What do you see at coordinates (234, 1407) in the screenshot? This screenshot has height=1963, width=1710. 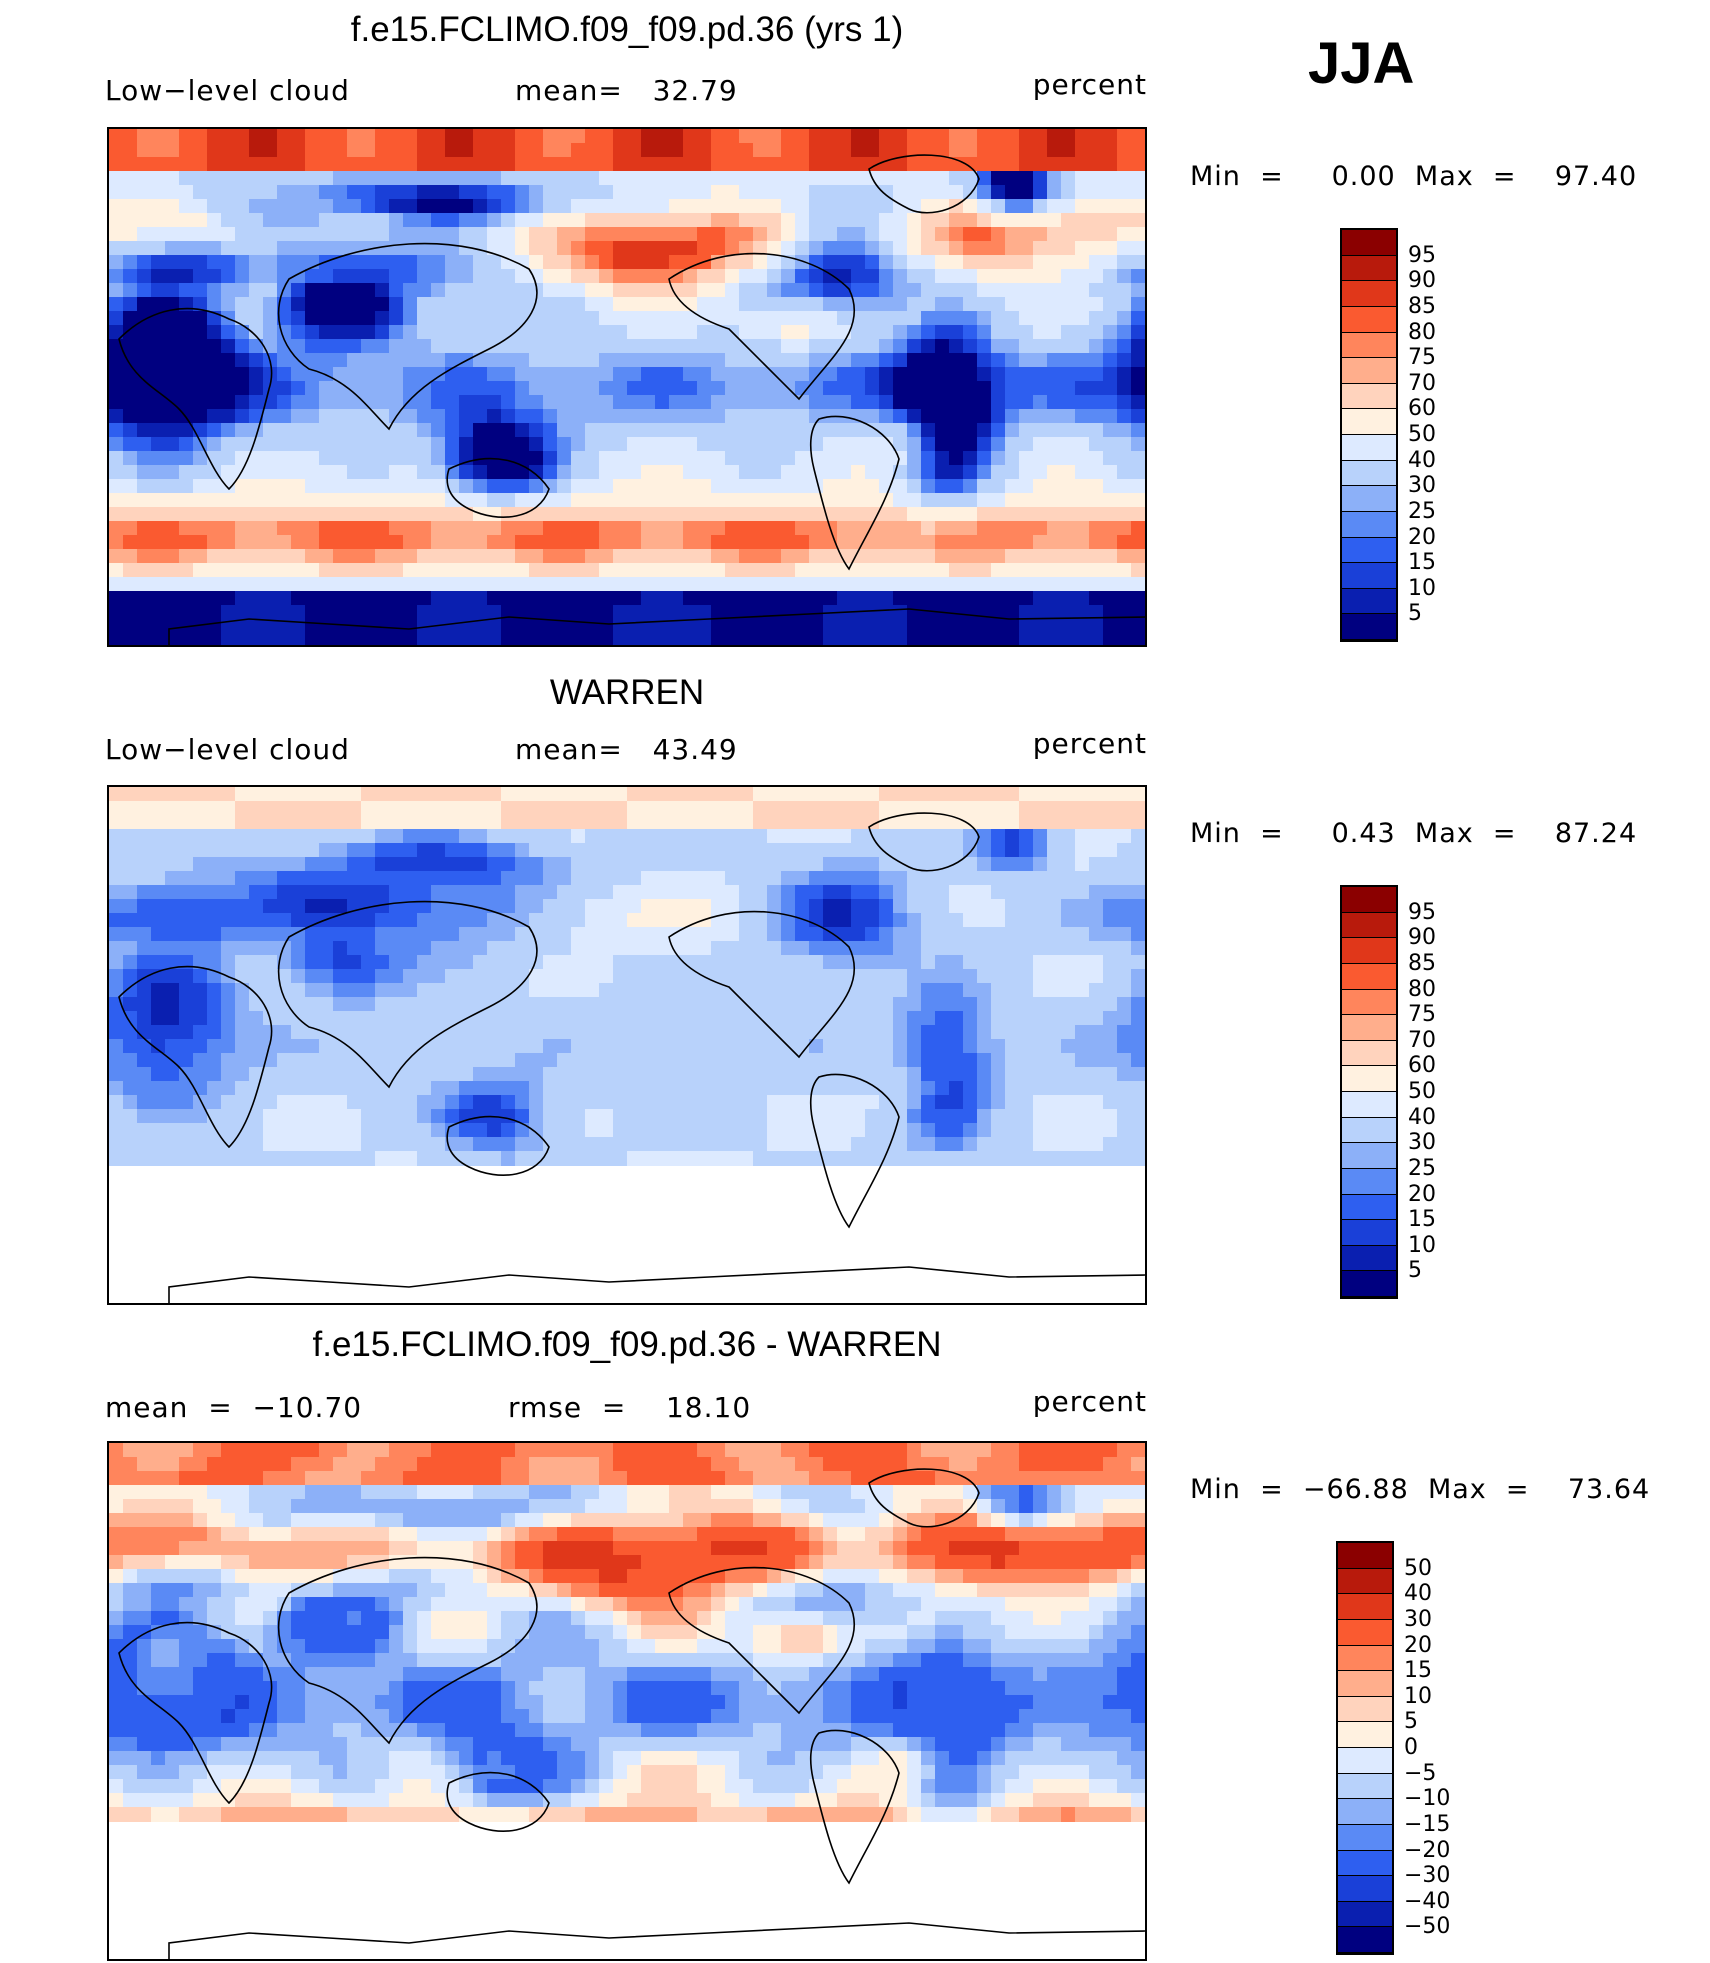 I see `panel3-mean-label: mean = −10.70` at bounding box center [234, 1407].